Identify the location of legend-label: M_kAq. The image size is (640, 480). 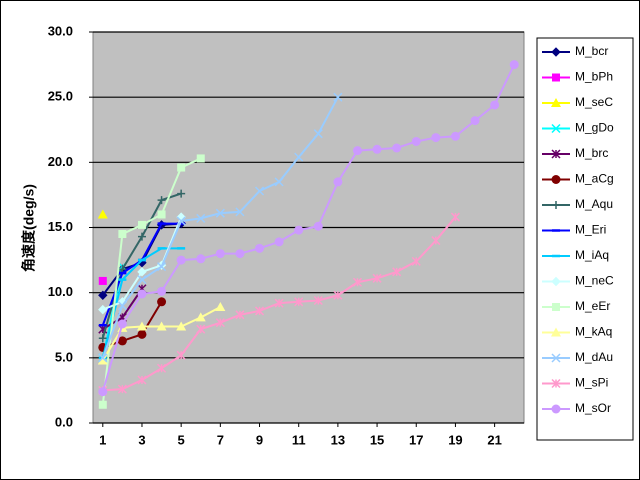
(593, 332).